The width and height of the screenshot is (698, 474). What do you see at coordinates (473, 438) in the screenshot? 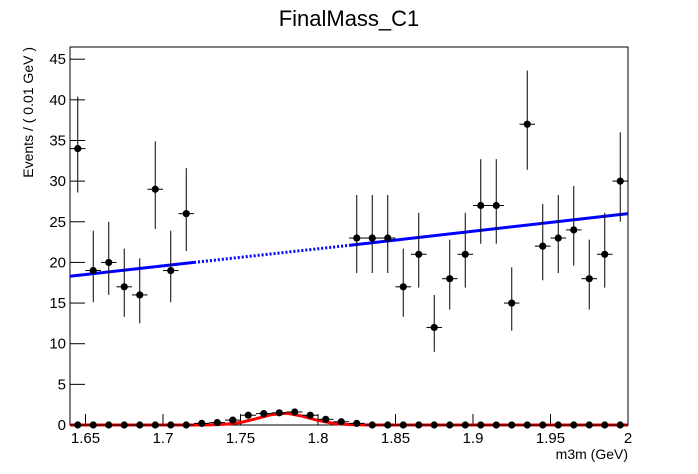
I see `x-tick-label: 1.9` at bounding box center [473, 438].